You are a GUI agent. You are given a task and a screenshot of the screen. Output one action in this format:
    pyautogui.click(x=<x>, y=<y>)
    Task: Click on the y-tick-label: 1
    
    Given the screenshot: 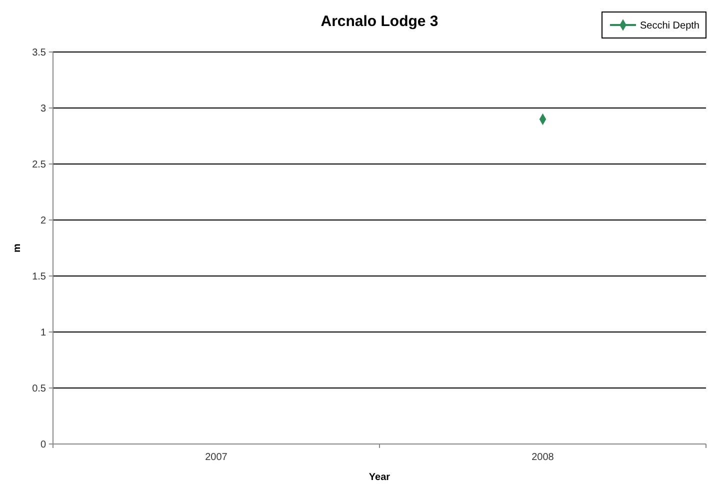 What is the action you would take?
    pyautogui.click(x=43, y=333)
    